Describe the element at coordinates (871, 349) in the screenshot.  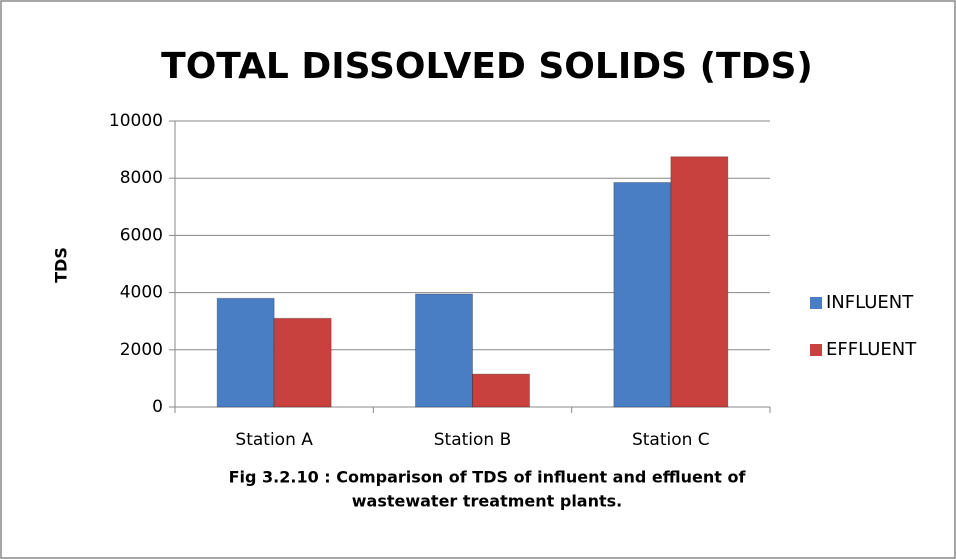
I see `legend-label: EFFLUENT` at that location.